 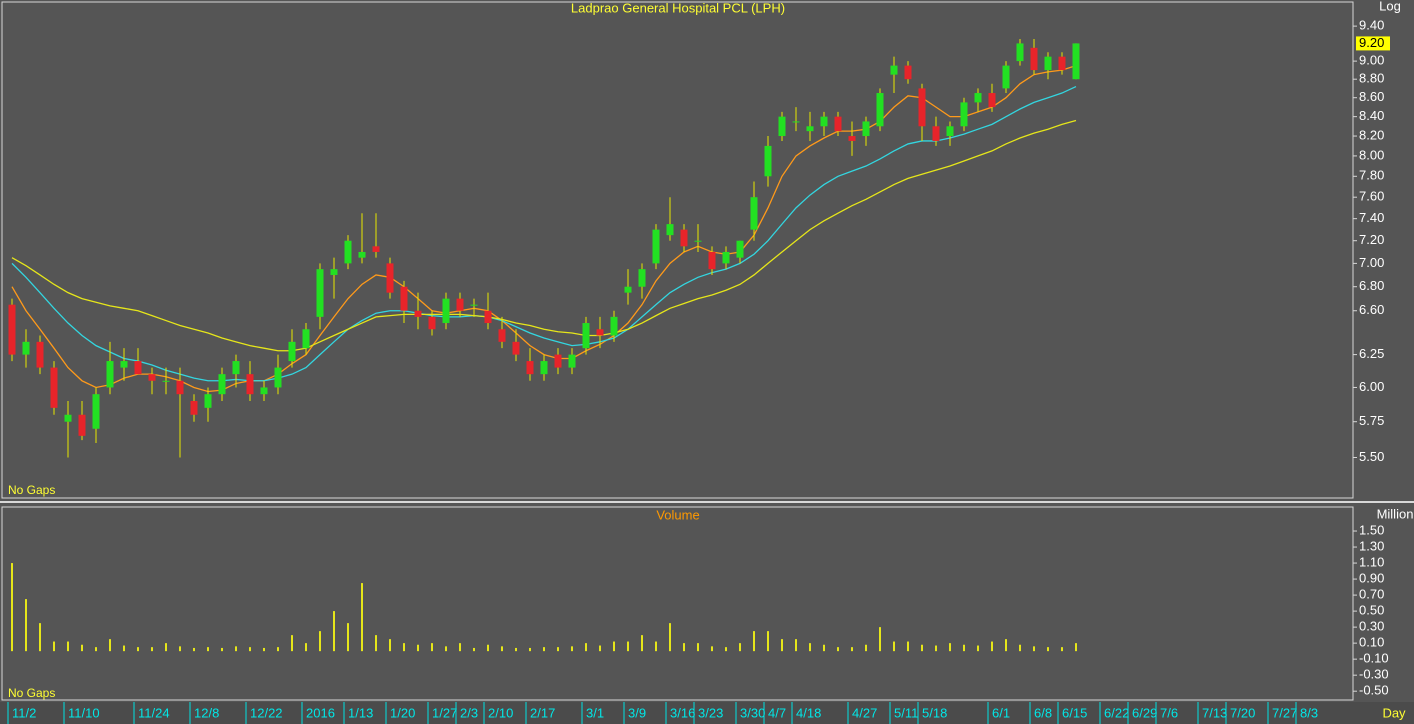 I want to click on y-tick-label: 8.00, so click(x=1371, y=154).